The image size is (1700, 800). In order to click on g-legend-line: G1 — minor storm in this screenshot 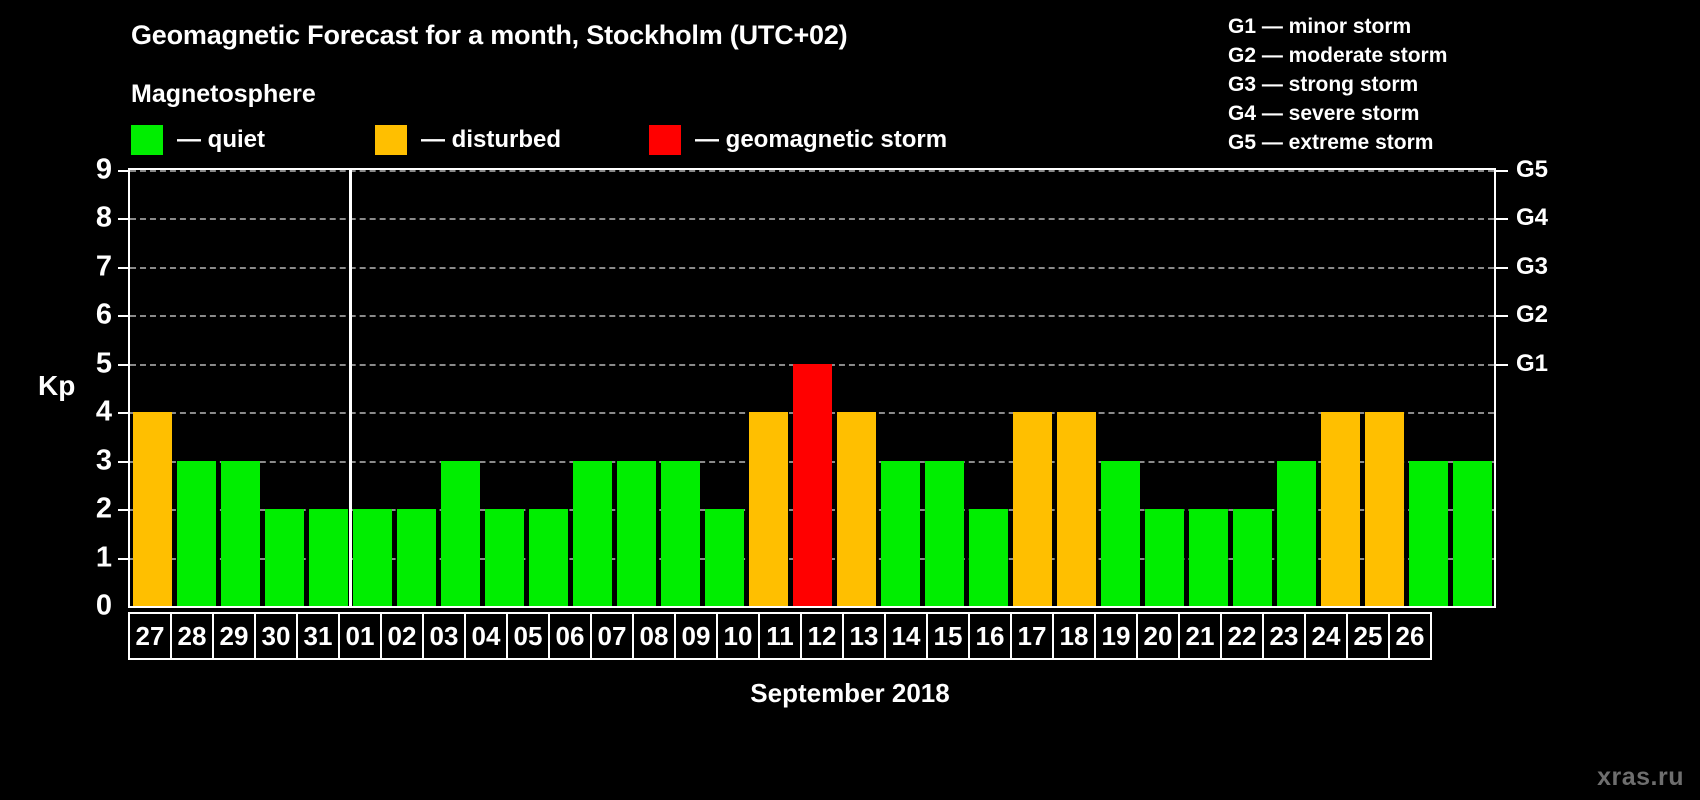, I will do `click(1320, 26)`.